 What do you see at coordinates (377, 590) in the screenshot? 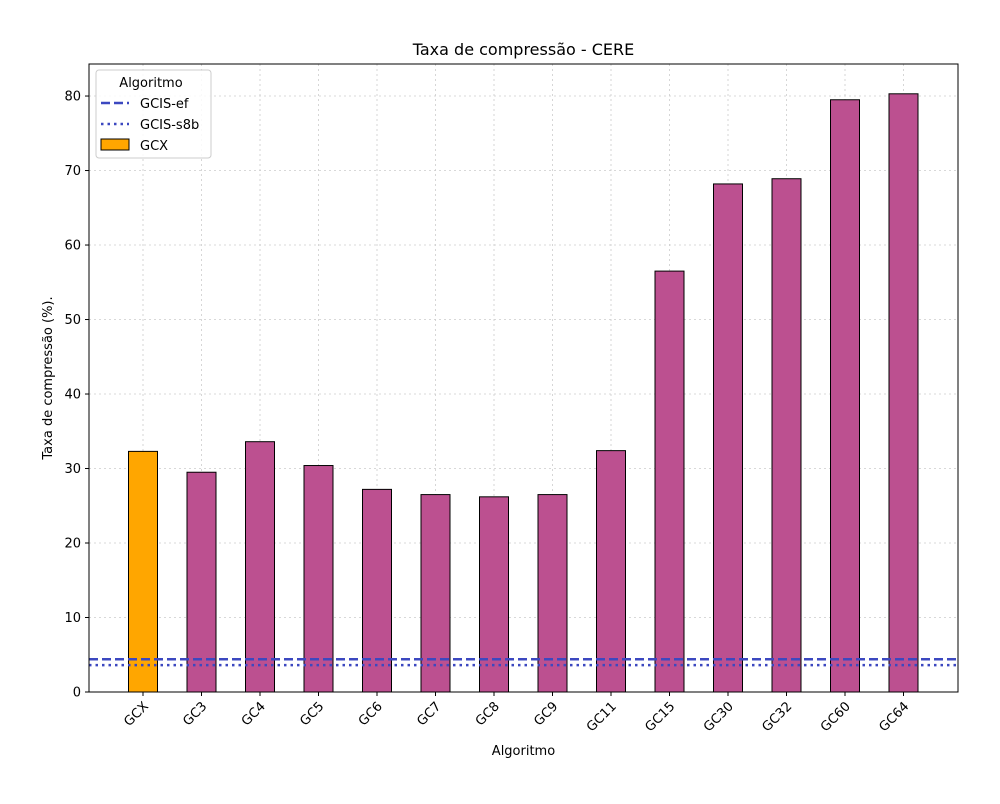
I see `bar-gc6` at bounding box center [377, 590].